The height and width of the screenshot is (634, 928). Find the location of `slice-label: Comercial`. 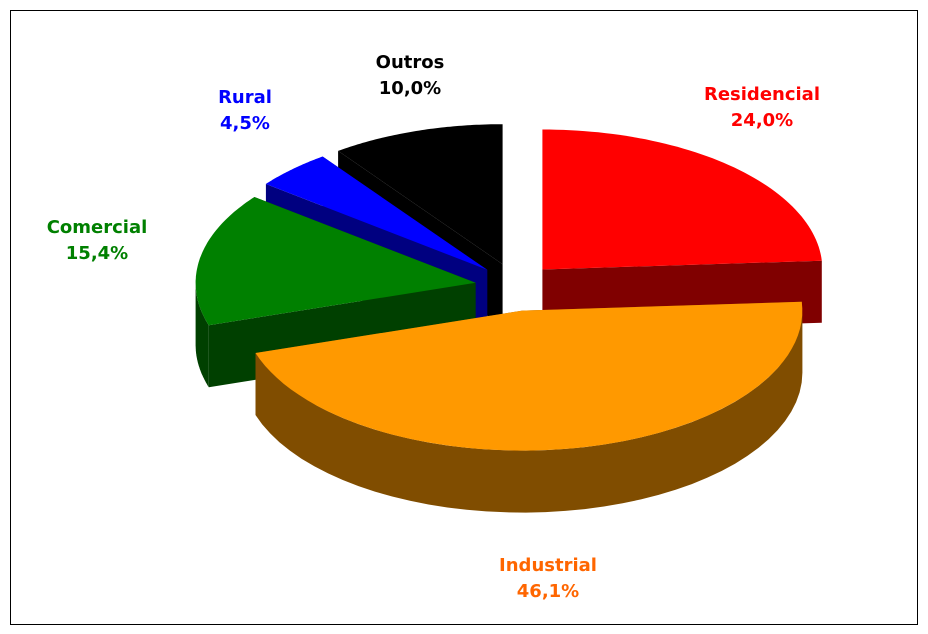

slice-label: Comercial is located at coordinates (97, 227).